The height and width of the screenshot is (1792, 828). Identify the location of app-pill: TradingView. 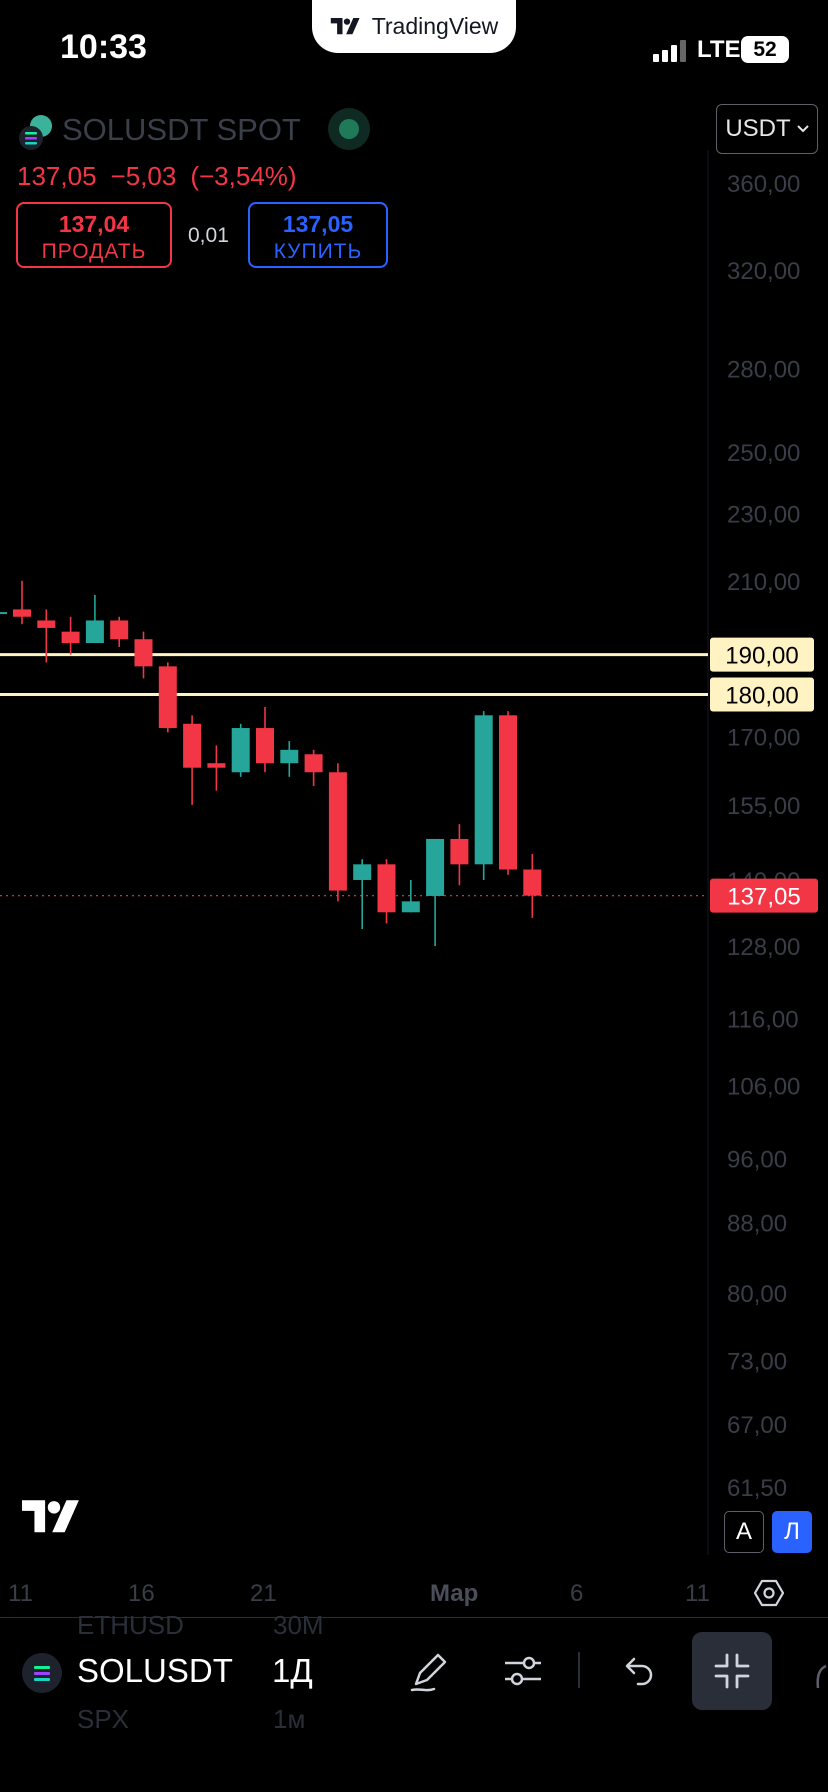
(414, 26).